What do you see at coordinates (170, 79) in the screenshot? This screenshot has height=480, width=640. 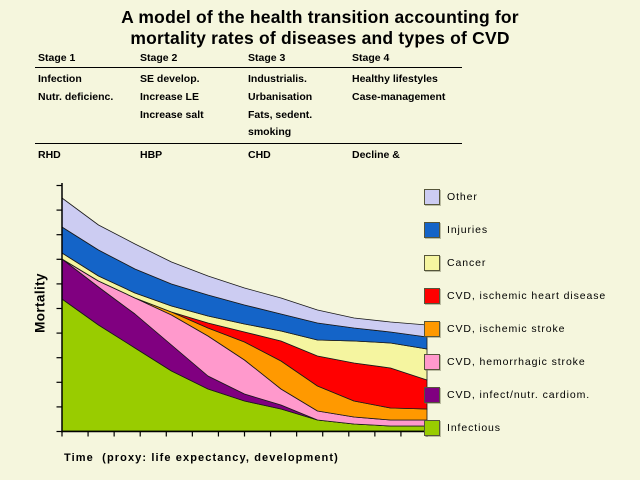 I see `stage-cell: SE develop.` at bounding box center [170, 79].